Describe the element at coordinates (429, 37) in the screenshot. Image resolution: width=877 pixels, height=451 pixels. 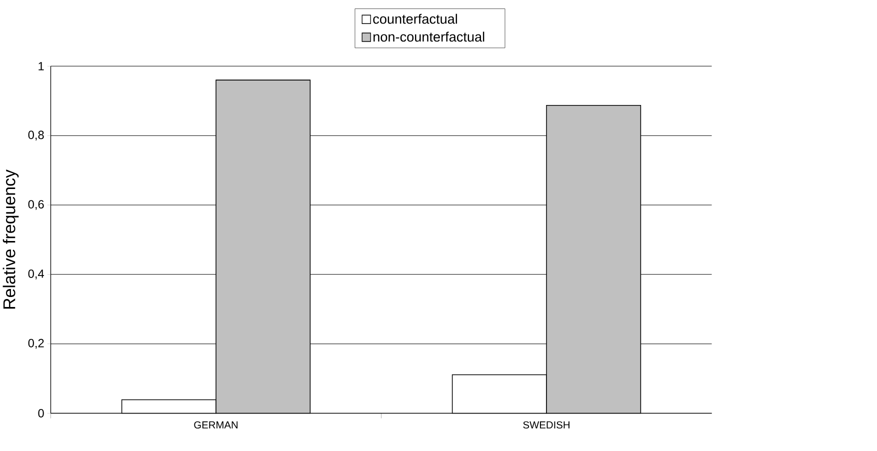
I see `legend-label: non-counterfactual` at that location.